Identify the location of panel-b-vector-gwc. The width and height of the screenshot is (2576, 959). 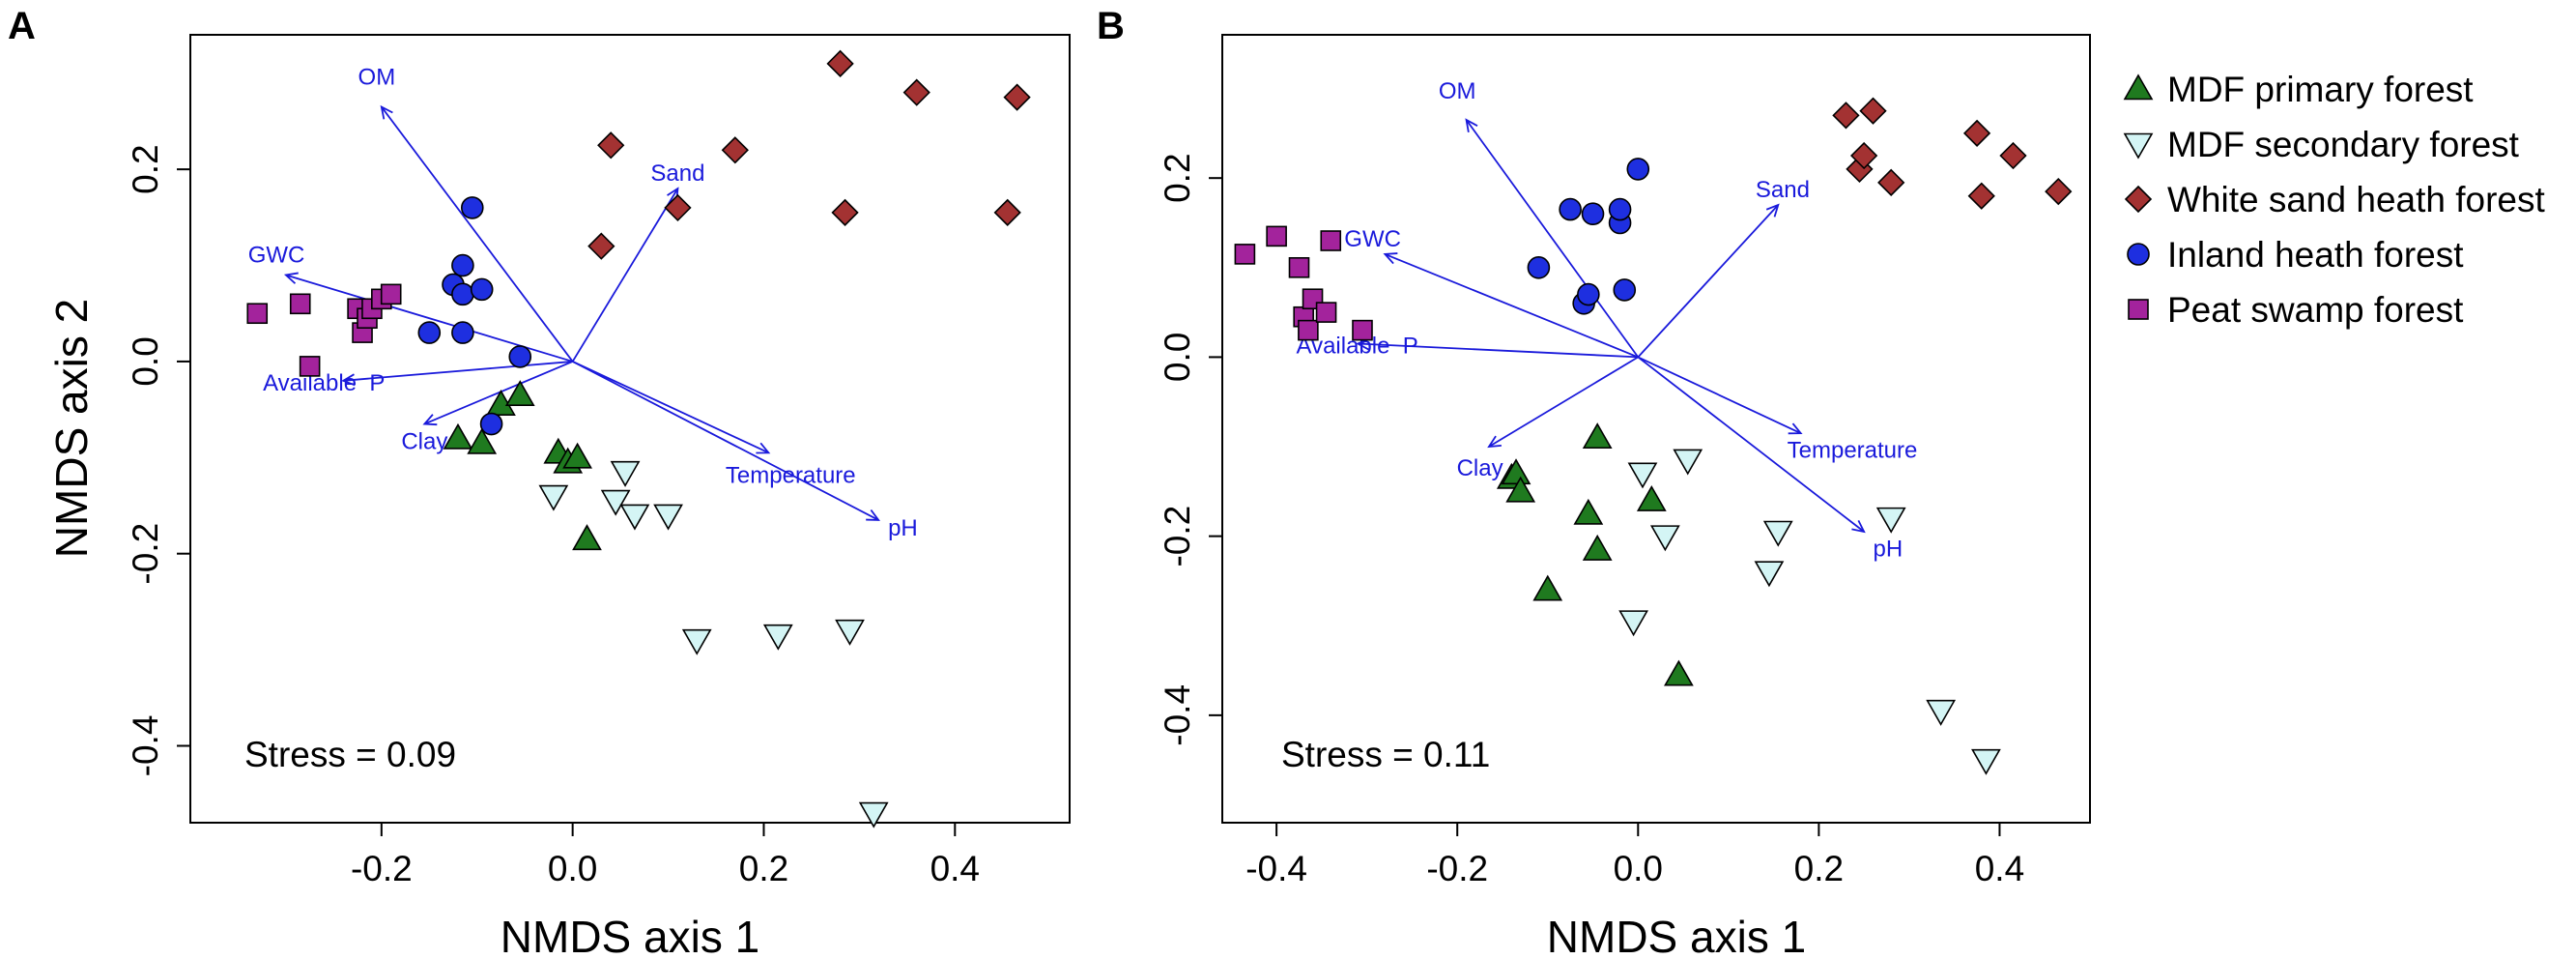
(1512, 306).